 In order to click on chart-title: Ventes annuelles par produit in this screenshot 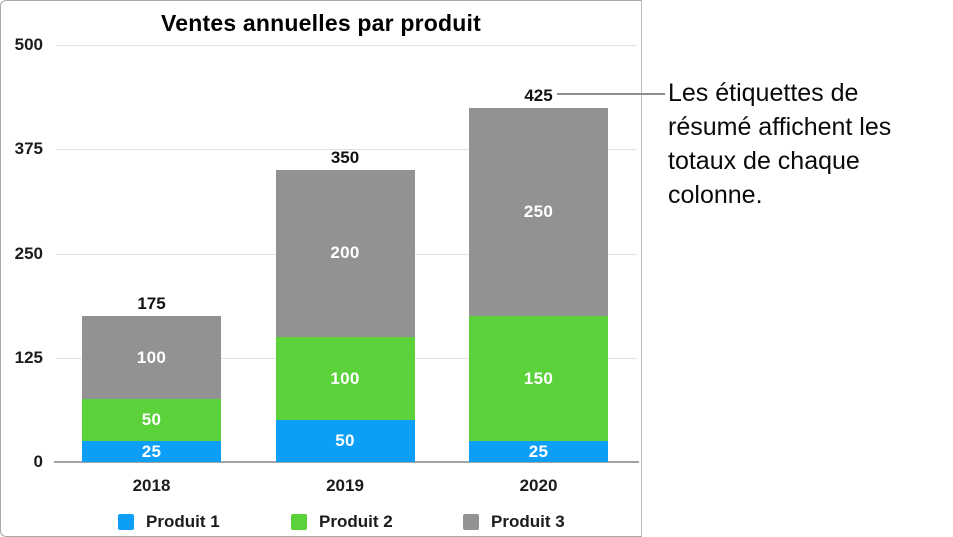, I will do `click(320, 23)`.